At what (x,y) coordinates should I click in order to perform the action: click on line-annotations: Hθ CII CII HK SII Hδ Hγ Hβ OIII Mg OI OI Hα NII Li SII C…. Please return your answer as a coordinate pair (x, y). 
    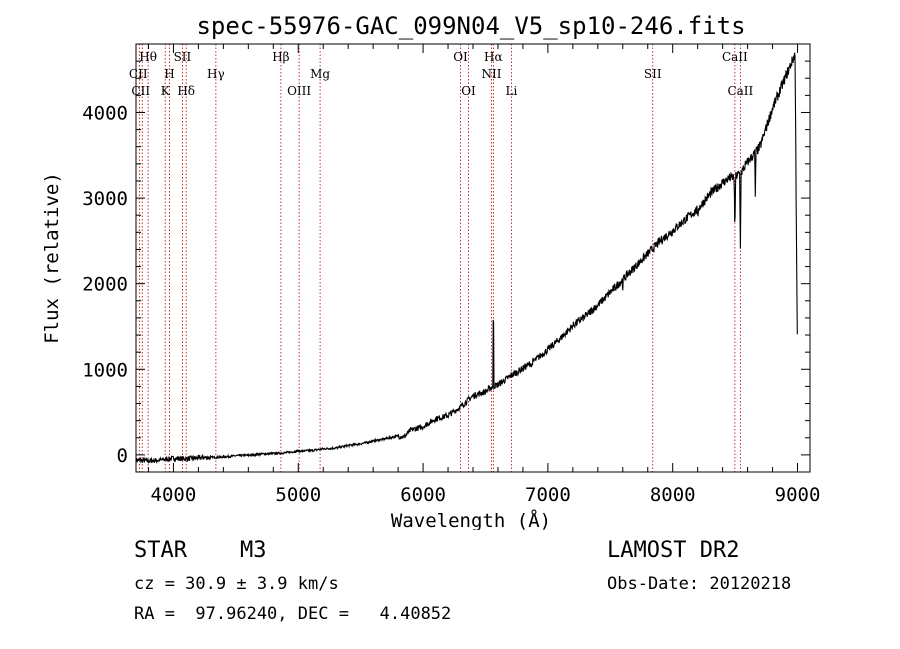
    Looking at the image, I should click on (441, 74).